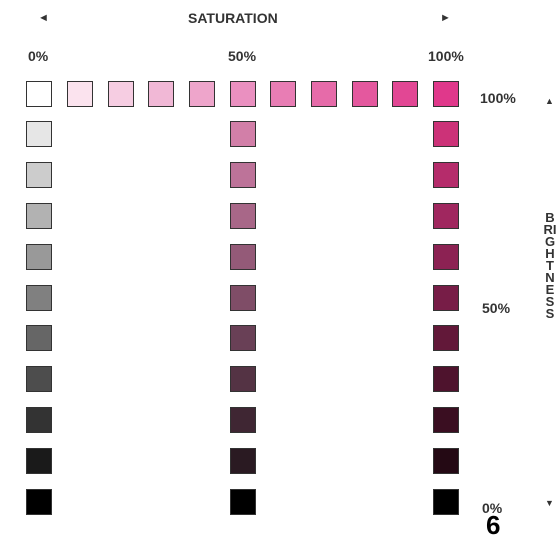  I want to click on saturation-label-100: 100%, so click(446, 56).